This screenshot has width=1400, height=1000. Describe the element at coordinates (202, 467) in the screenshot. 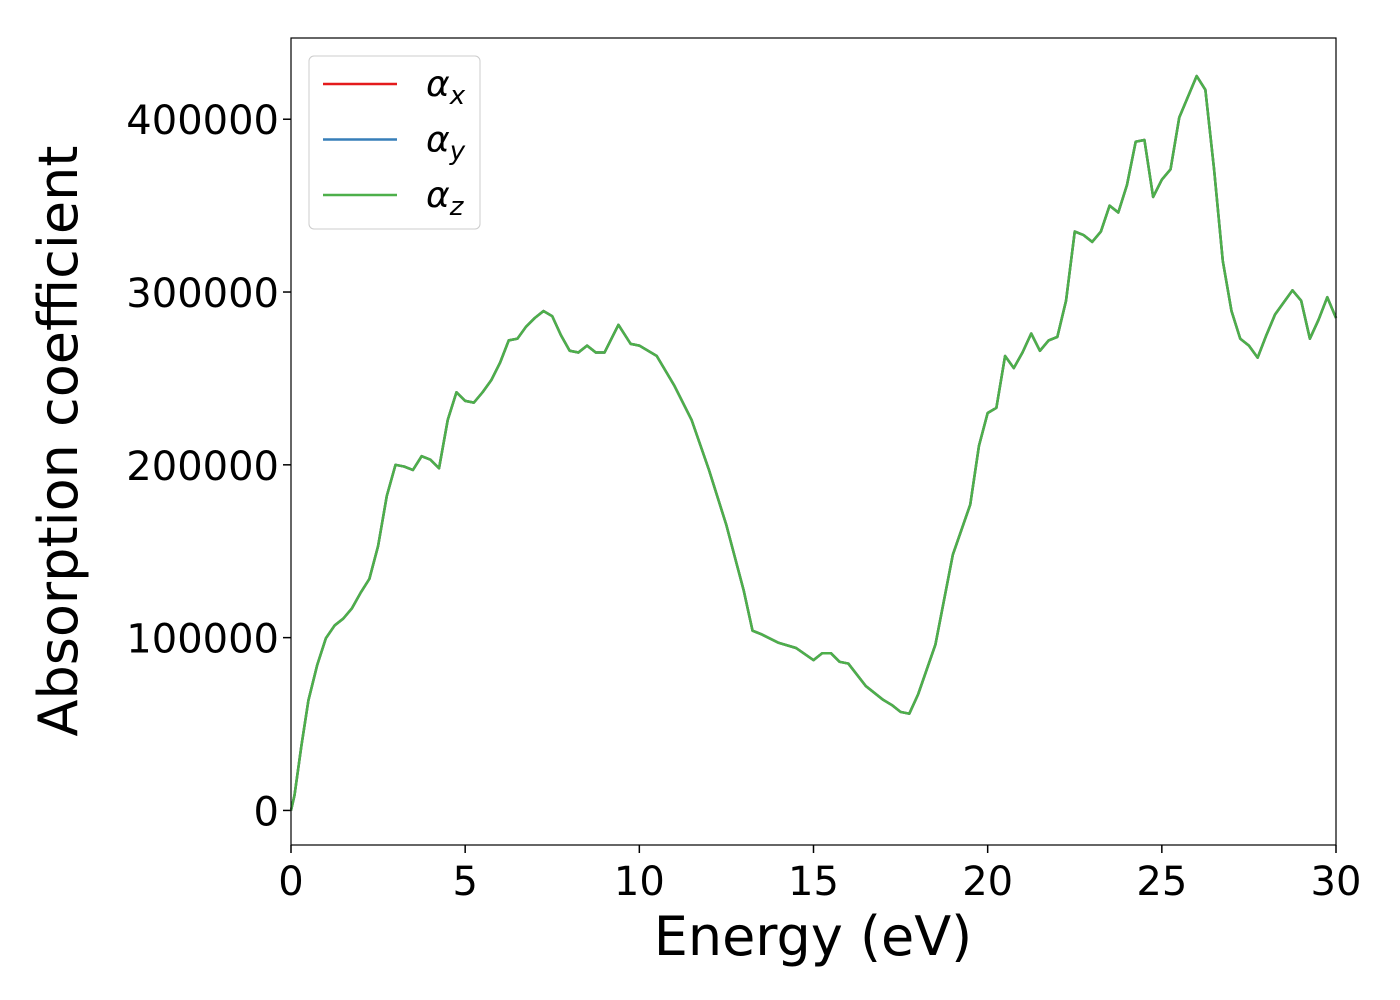

I see `y-tick-label: 200000` at that location.